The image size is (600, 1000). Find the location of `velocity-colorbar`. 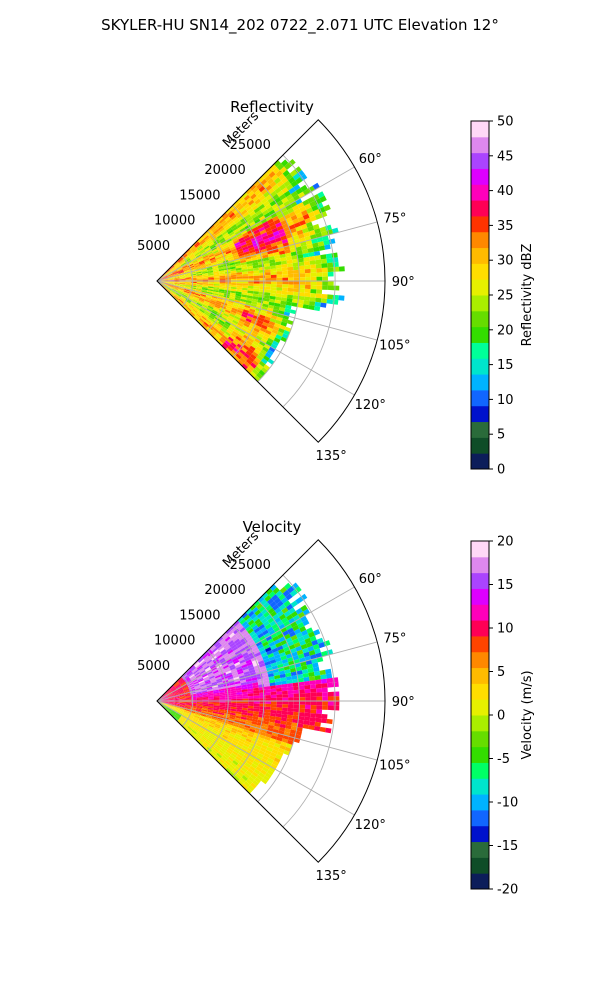

velocity-colorbar is located at coordinates (480, 715).